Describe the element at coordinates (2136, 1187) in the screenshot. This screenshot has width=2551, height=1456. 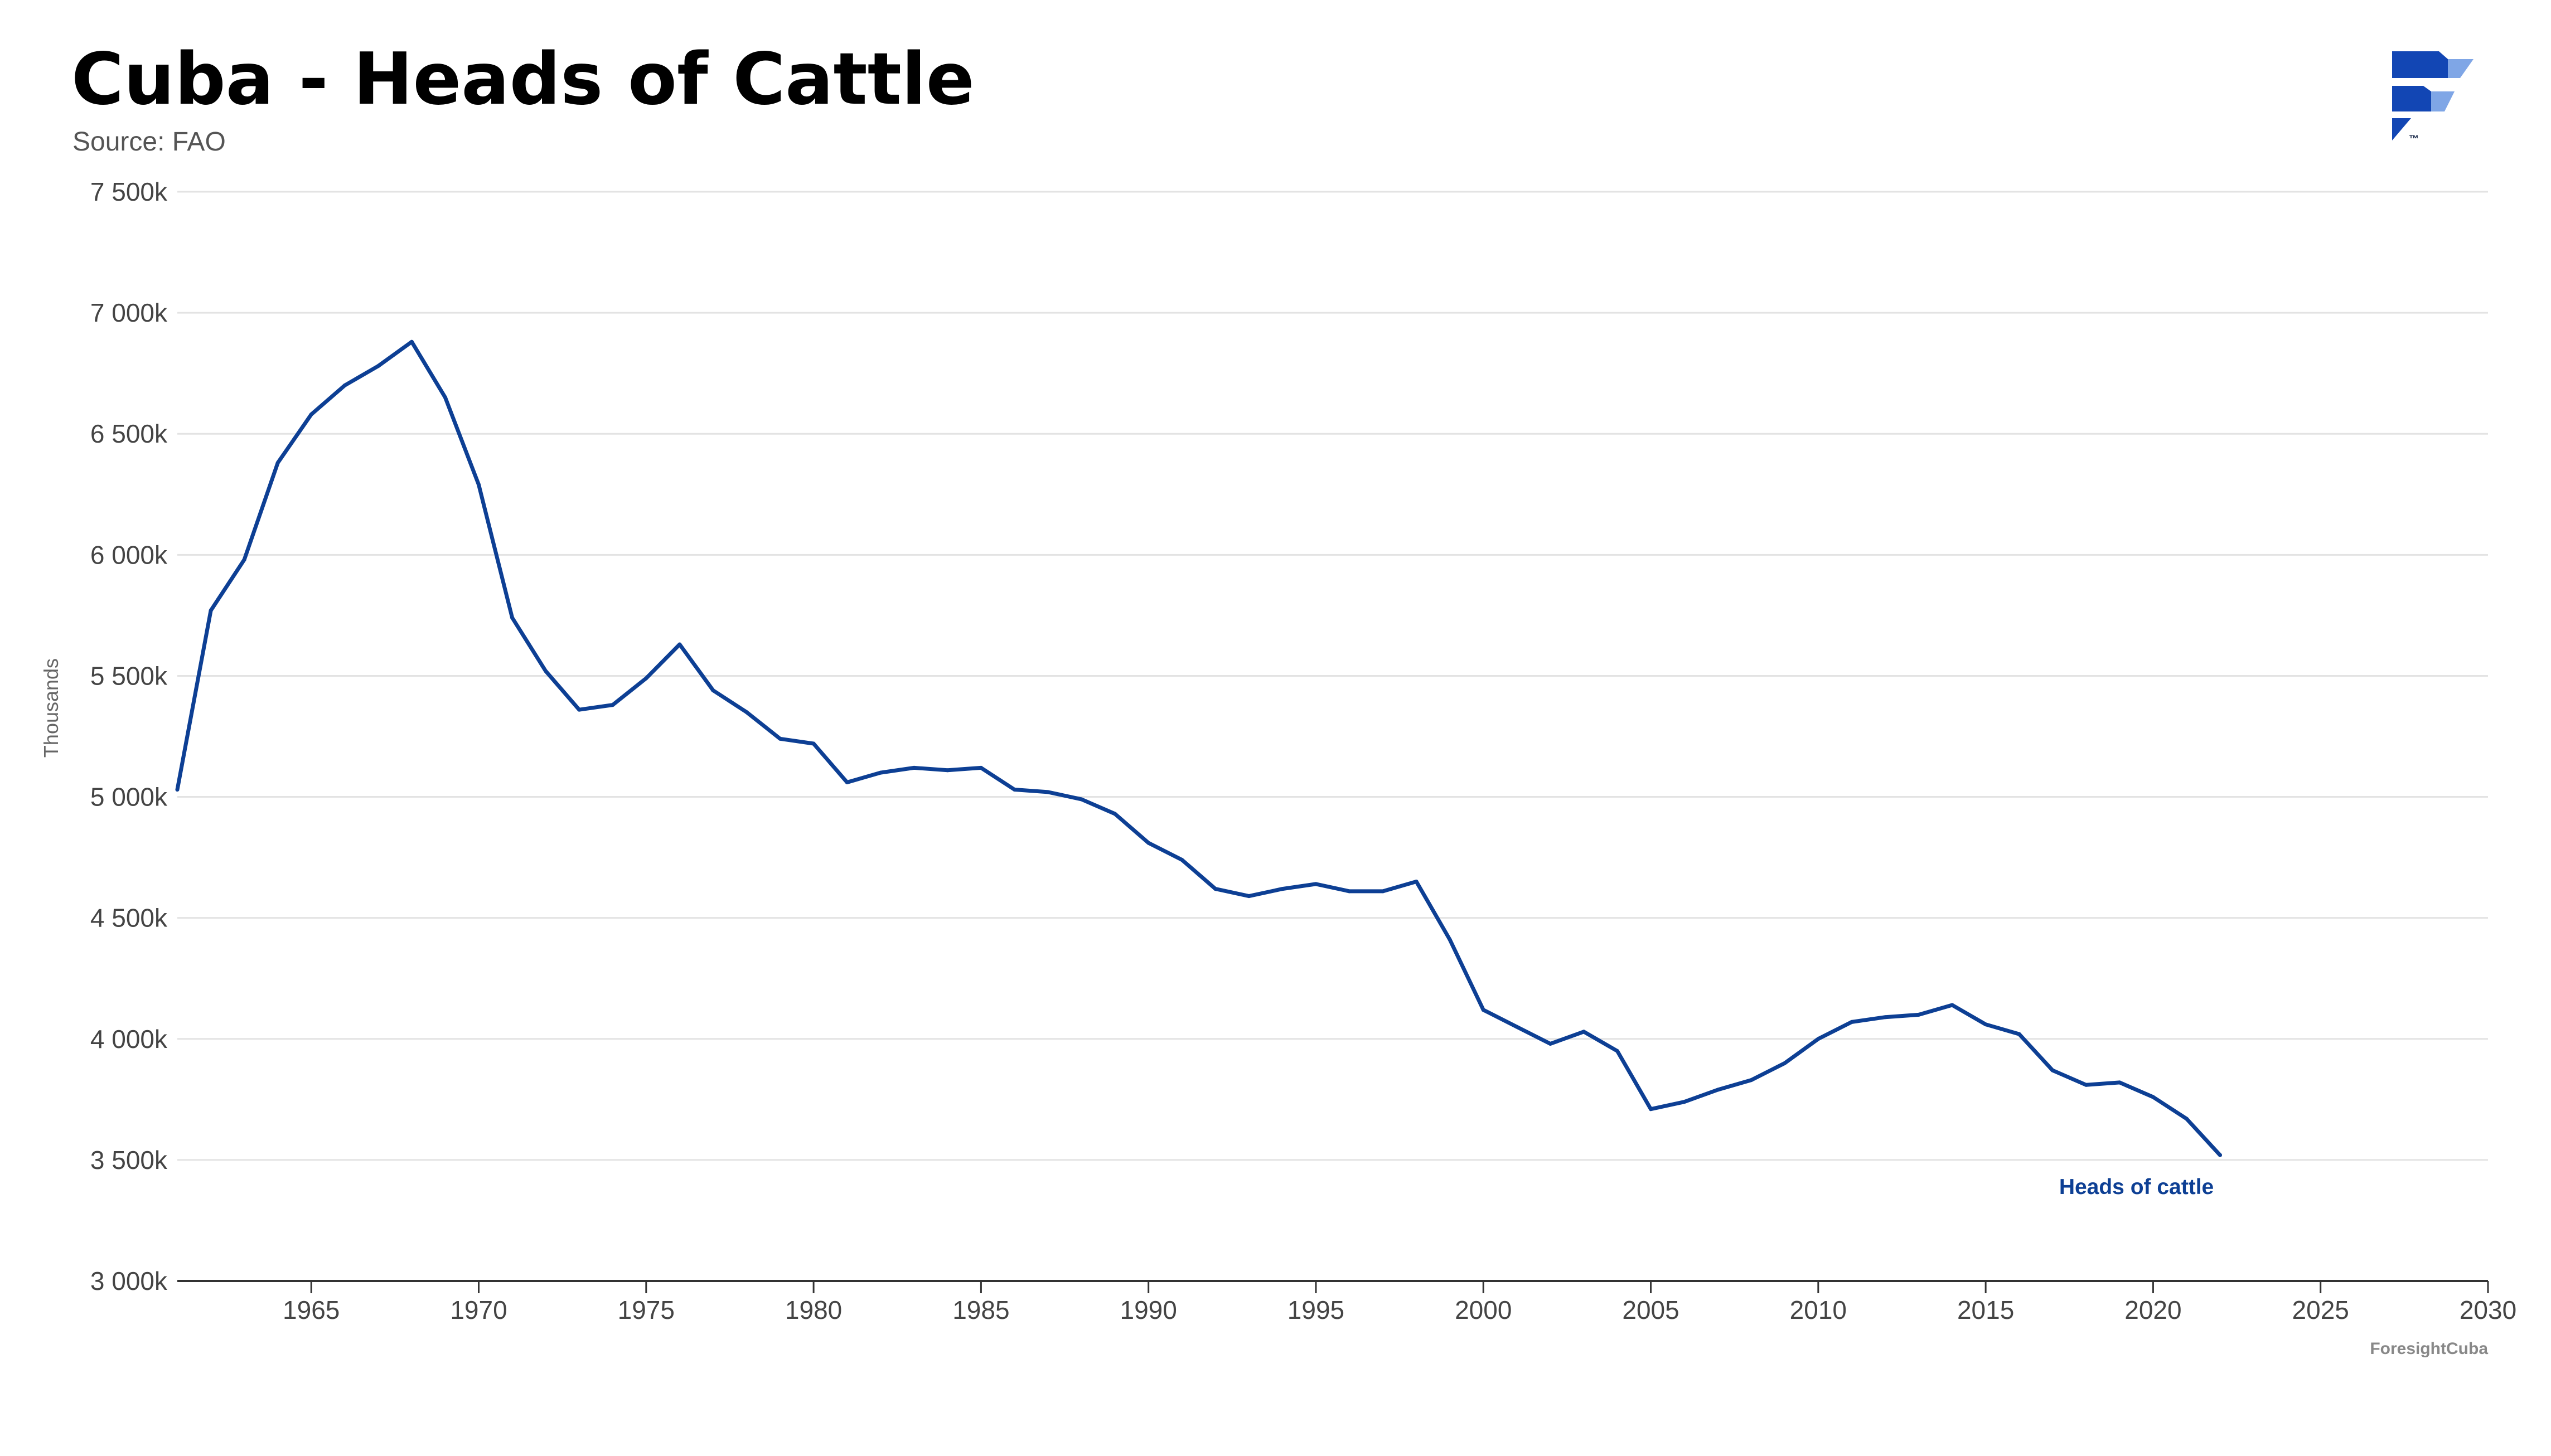
I see `series-label: Heads of cattle` at that location.